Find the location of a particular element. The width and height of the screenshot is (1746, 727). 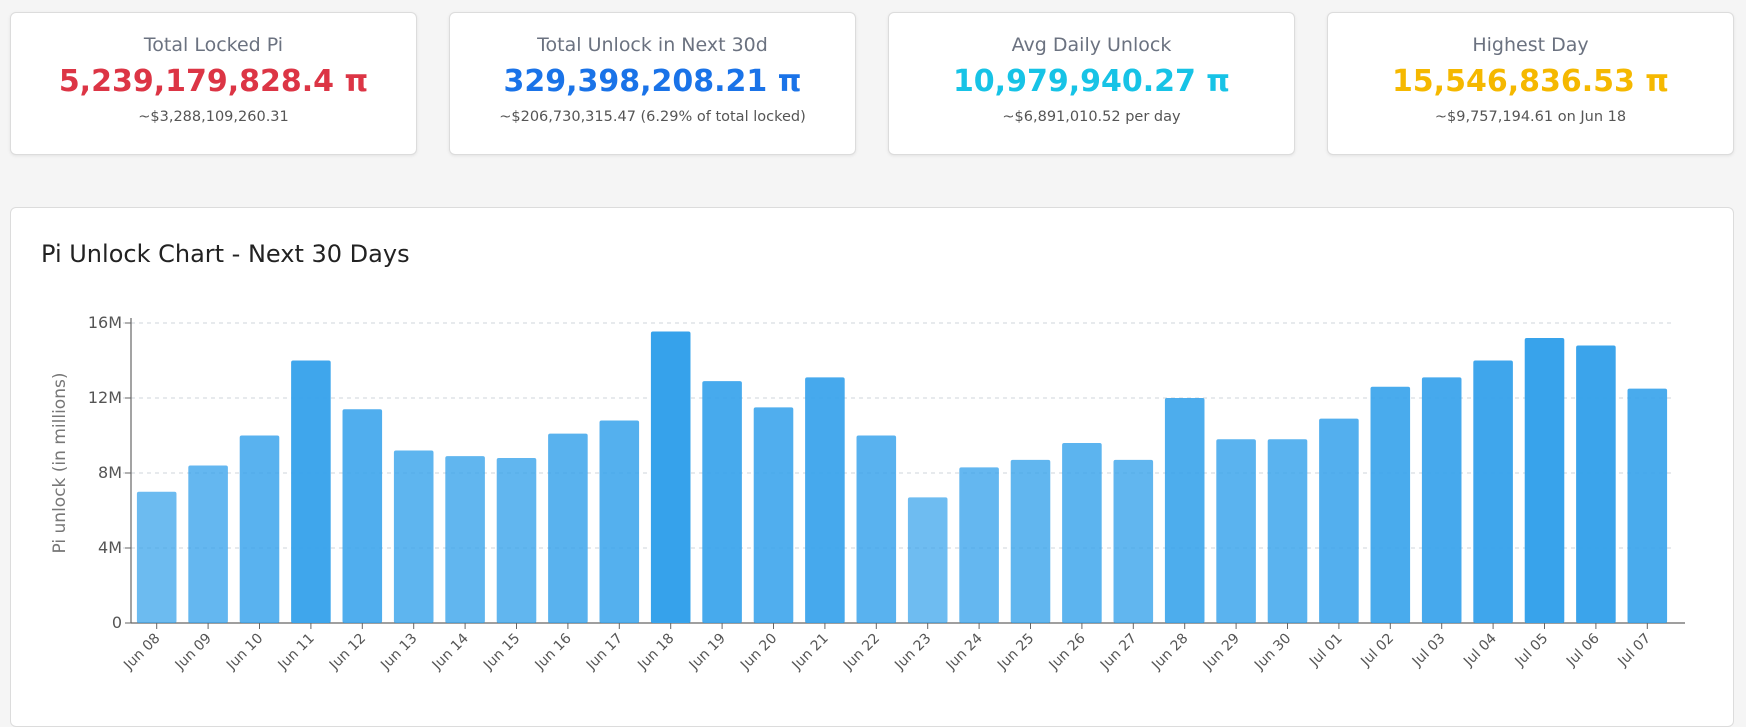

x-tick-label: Jul 04 is located at coordinates (1480, 650).